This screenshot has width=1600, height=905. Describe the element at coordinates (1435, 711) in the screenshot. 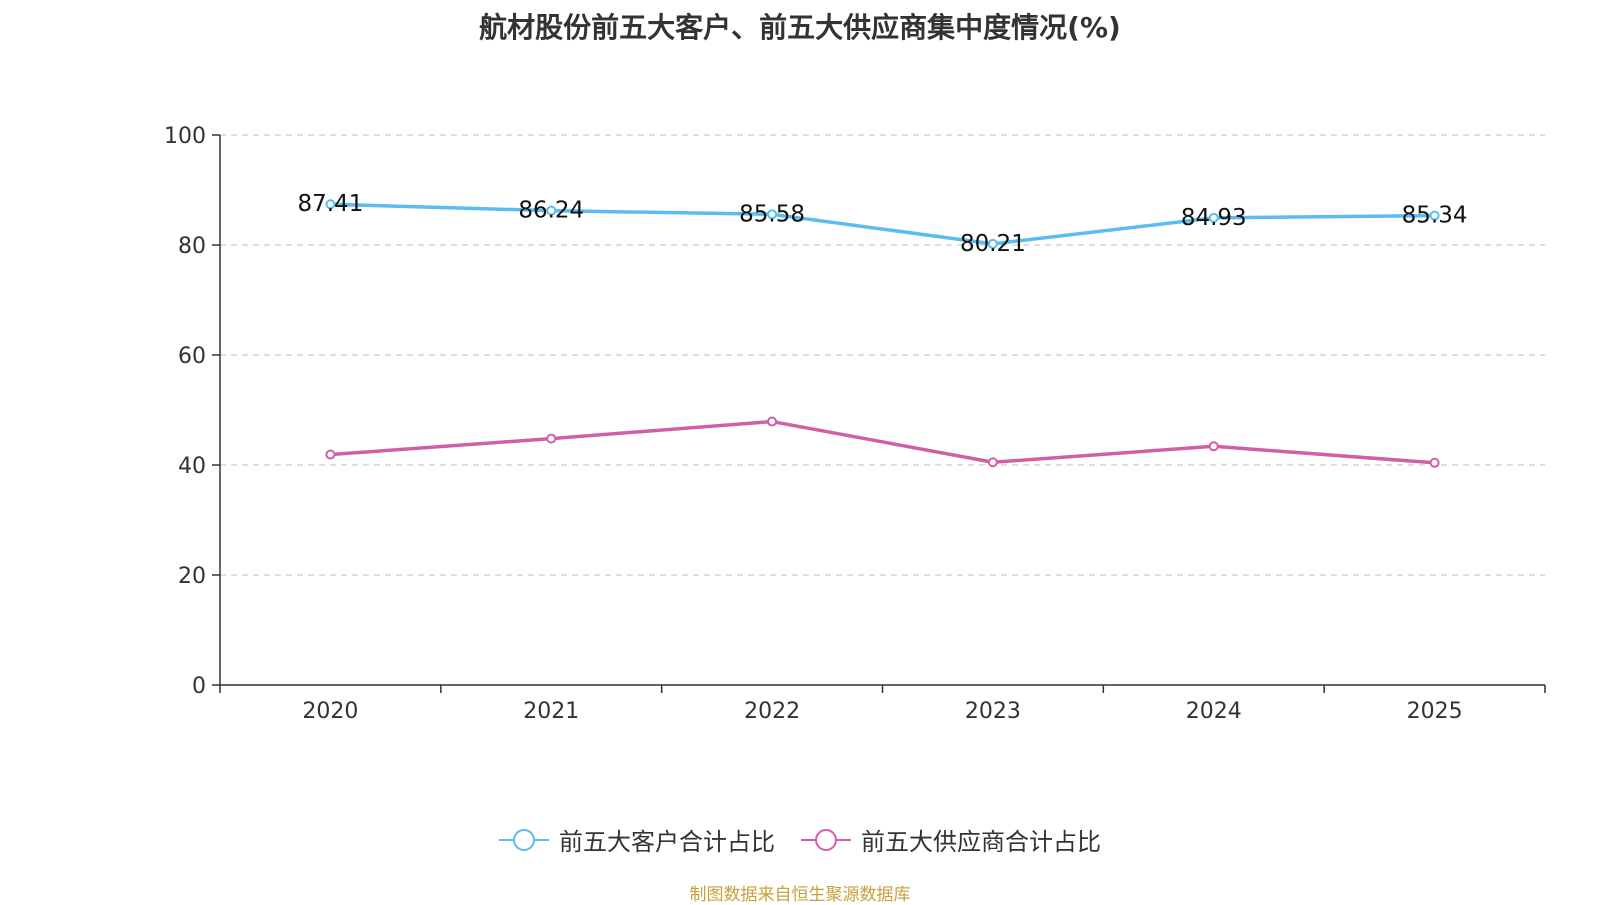

I see `x-tick-label: 2025` at that location.